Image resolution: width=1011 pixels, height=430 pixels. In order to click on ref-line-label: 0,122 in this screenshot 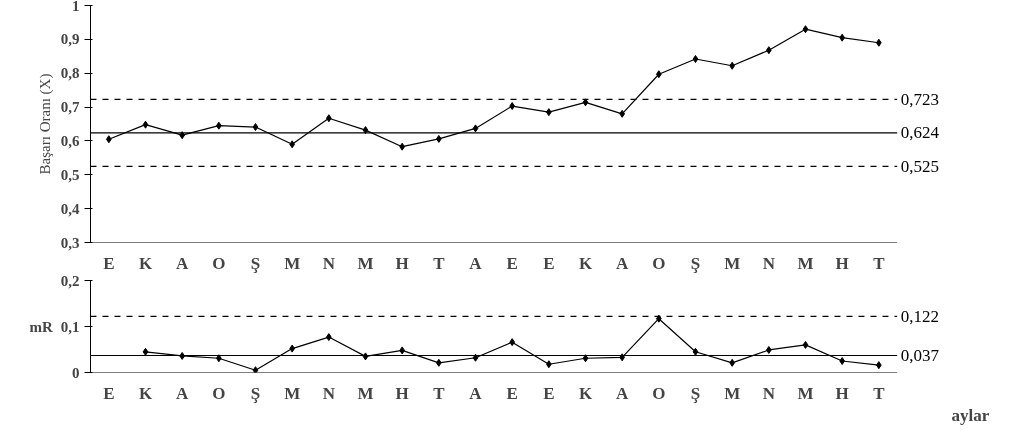, I will do `click(920, 316)`.